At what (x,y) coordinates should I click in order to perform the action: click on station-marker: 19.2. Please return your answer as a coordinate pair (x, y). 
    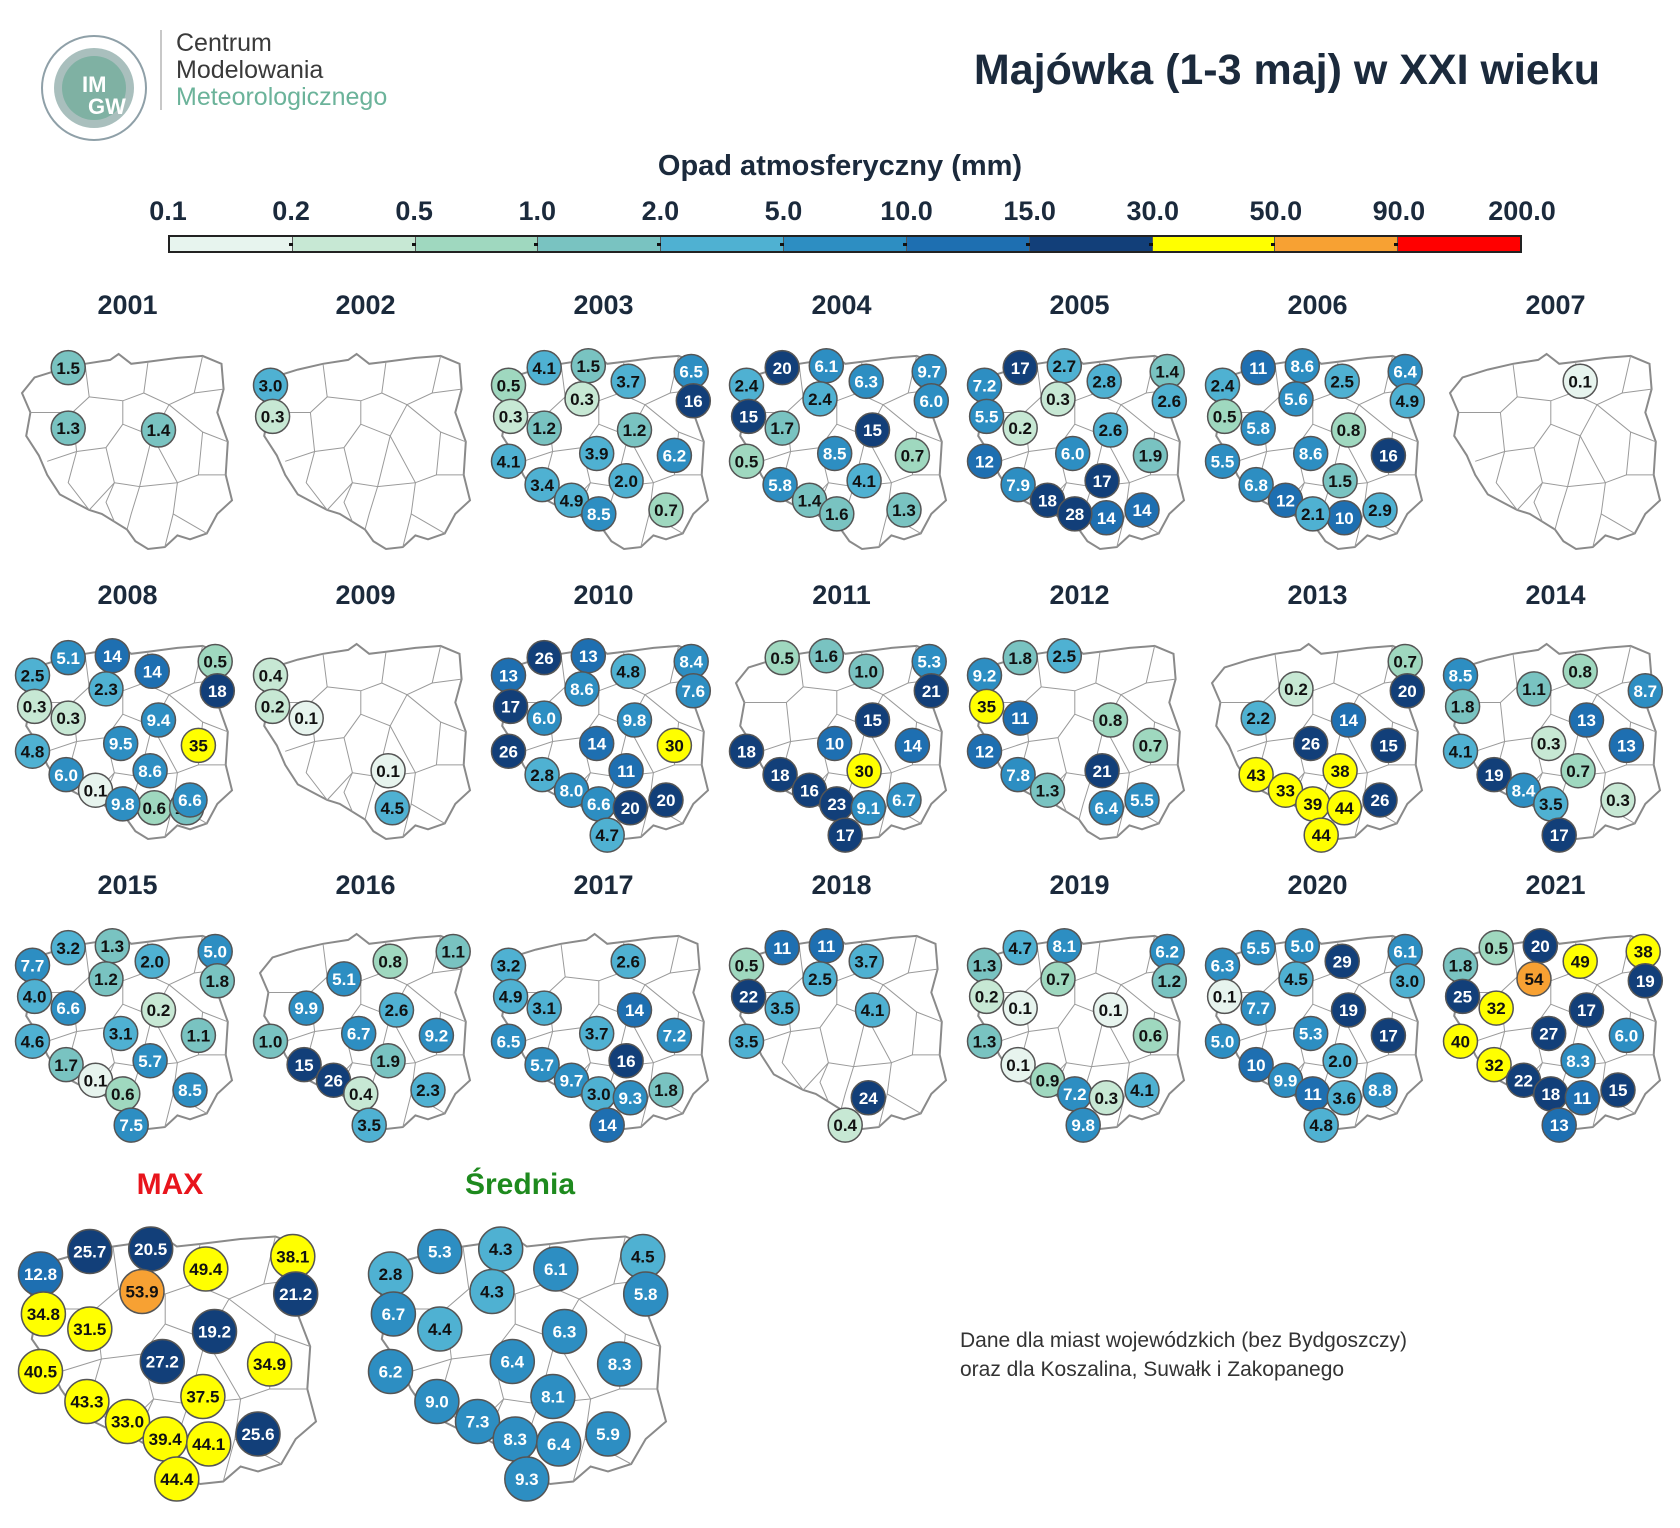
    Looking at the image, I should click on (214, 1331).